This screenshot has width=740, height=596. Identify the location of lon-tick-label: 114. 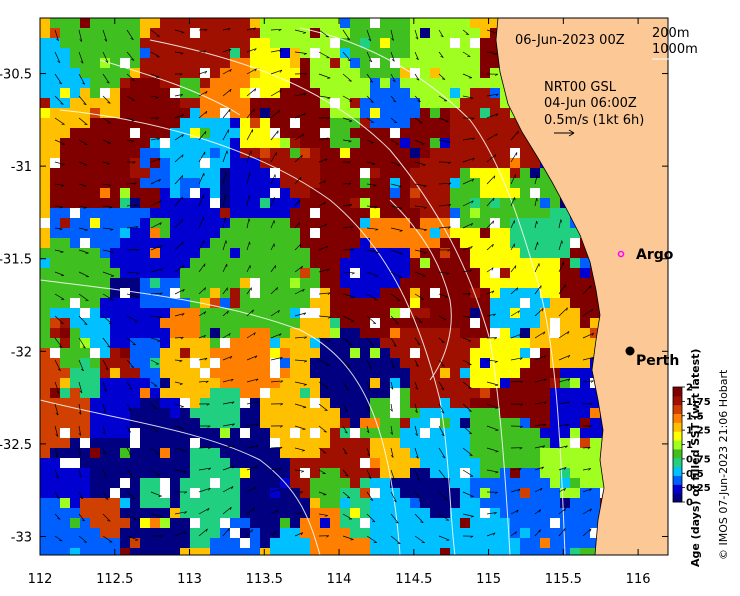
(339, 579).